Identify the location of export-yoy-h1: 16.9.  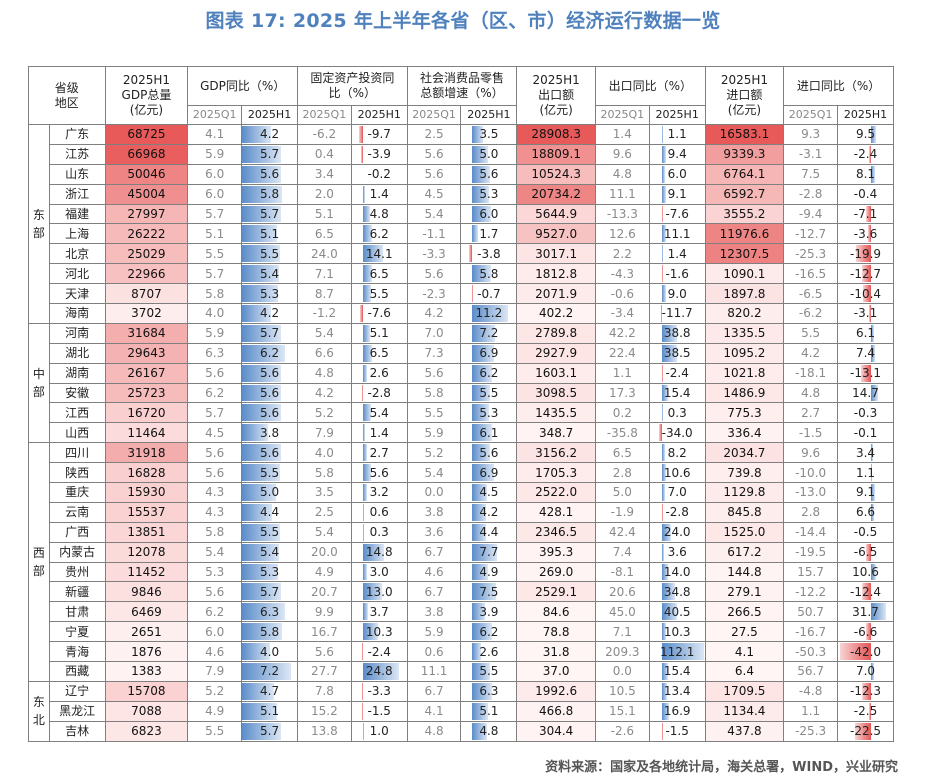
(677, 711).